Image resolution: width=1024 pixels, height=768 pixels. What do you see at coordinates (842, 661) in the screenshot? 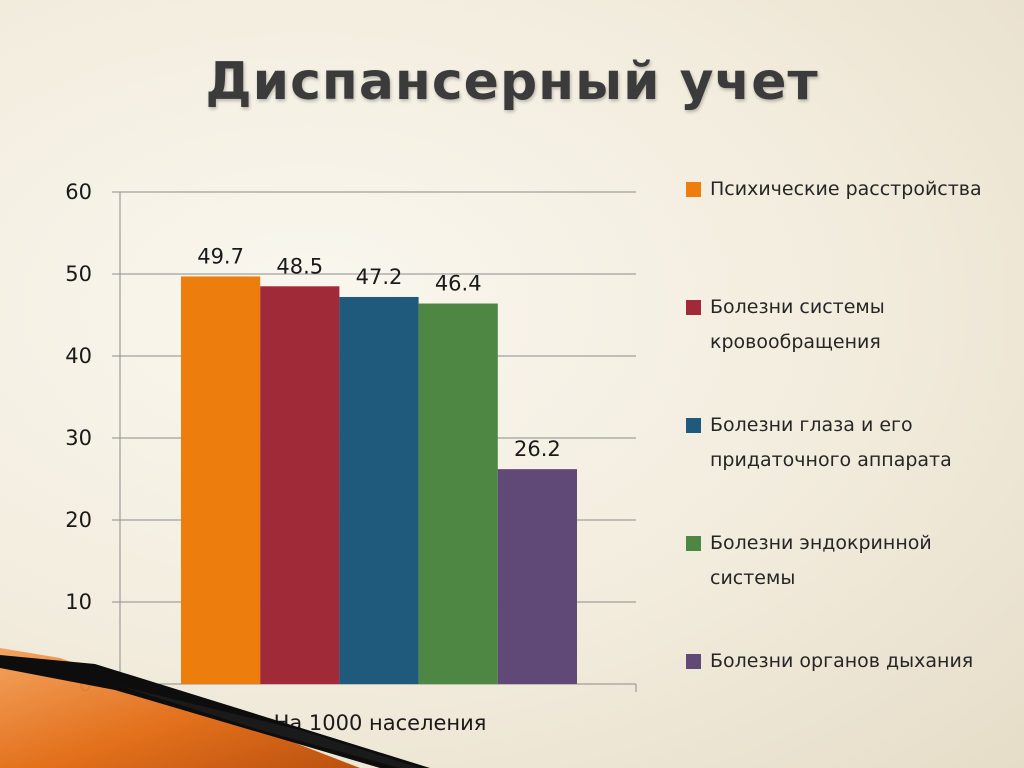
I see `legend-label: Болезни органов дыхания` at bounding box center [842, 661].